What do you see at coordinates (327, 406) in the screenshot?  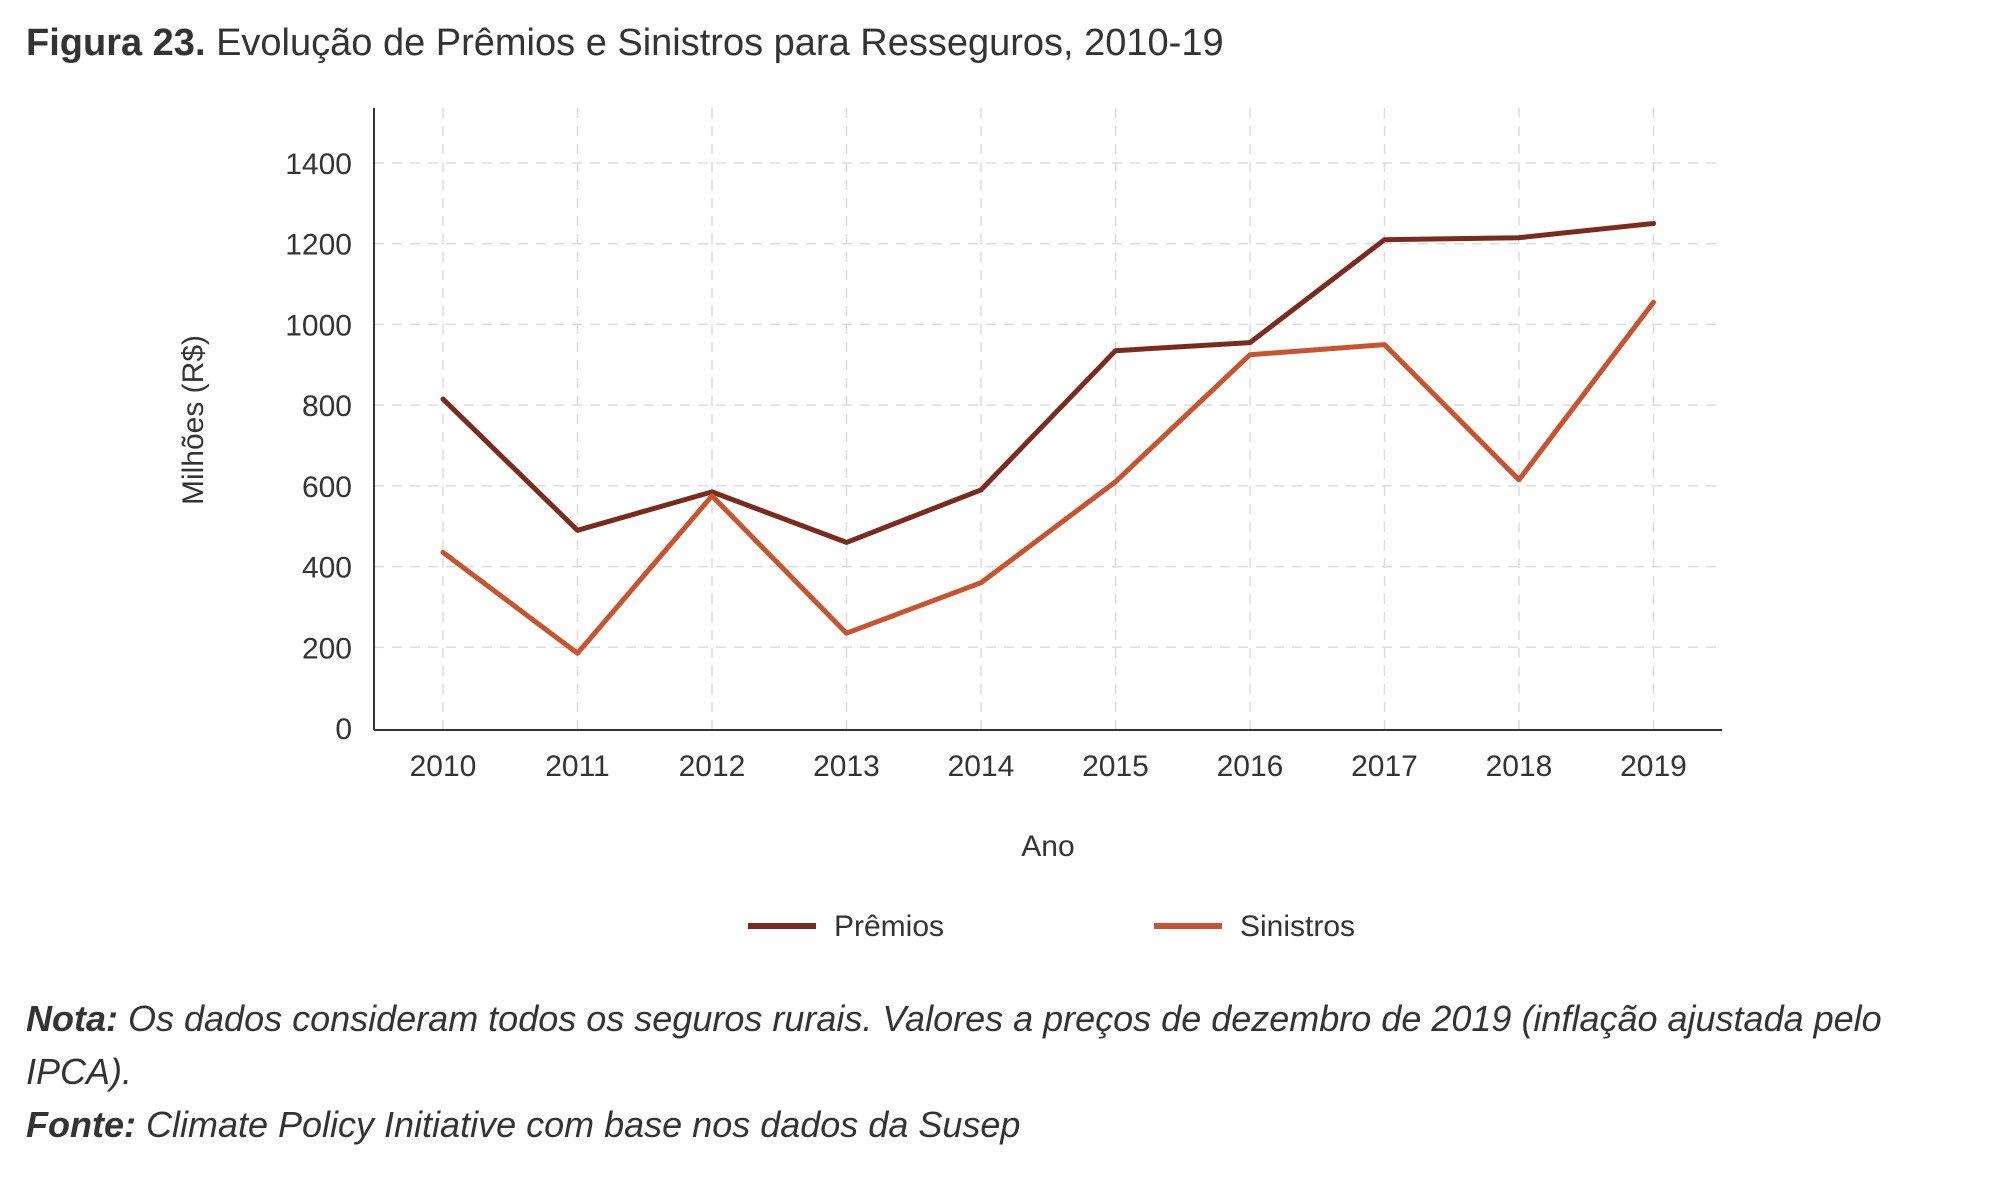 I see `y-tick-label: 800` at bounding box center [327, 406].